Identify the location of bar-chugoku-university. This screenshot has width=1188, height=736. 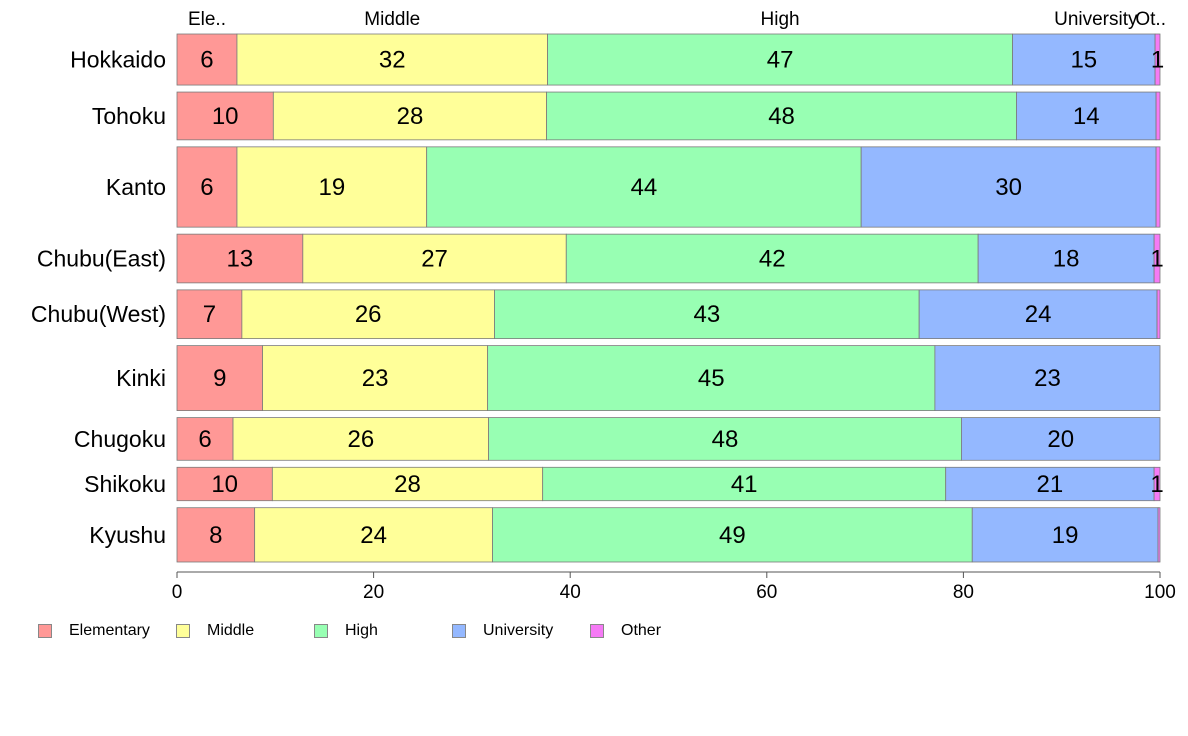
(1061, 439).